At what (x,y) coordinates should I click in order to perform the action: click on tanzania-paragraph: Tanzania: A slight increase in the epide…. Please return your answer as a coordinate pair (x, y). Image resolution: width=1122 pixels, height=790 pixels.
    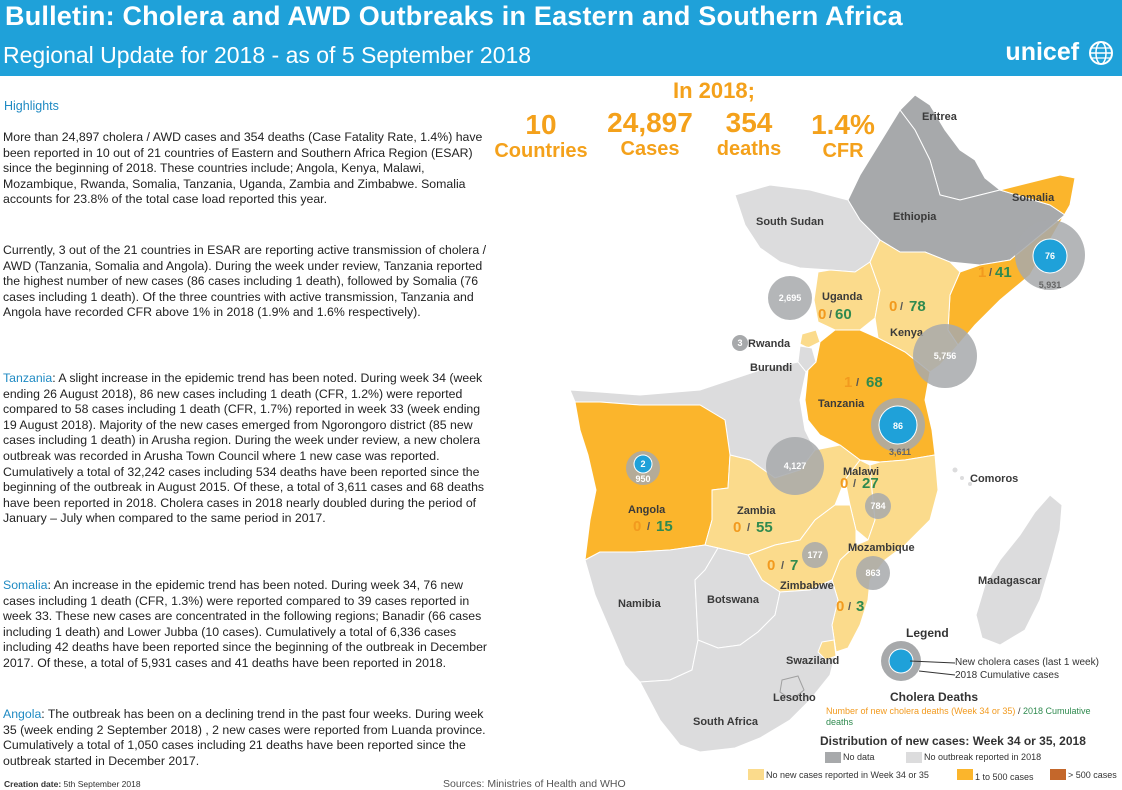
    Looking at the image, I should click on (247, 449).